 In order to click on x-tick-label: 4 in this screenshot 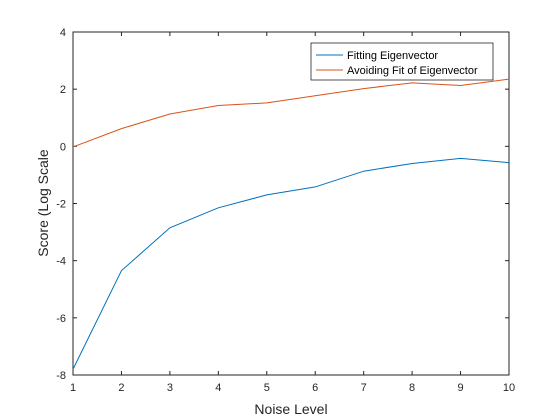, I will do `click(218, 388)`.